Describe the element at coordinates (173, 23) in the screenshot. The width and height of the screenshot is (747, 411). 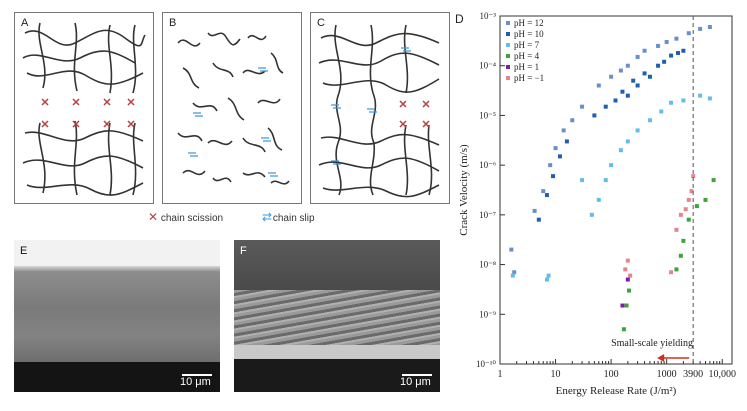
I see `panel-label-b: B` at that location.